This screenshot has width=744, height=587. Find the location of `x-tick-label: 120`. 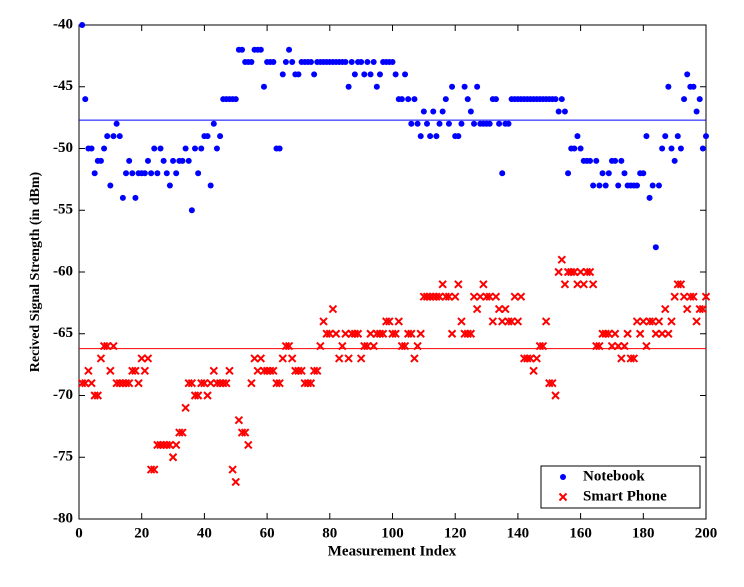

x-tick-label: 120 is located at coordinates (455, 533).